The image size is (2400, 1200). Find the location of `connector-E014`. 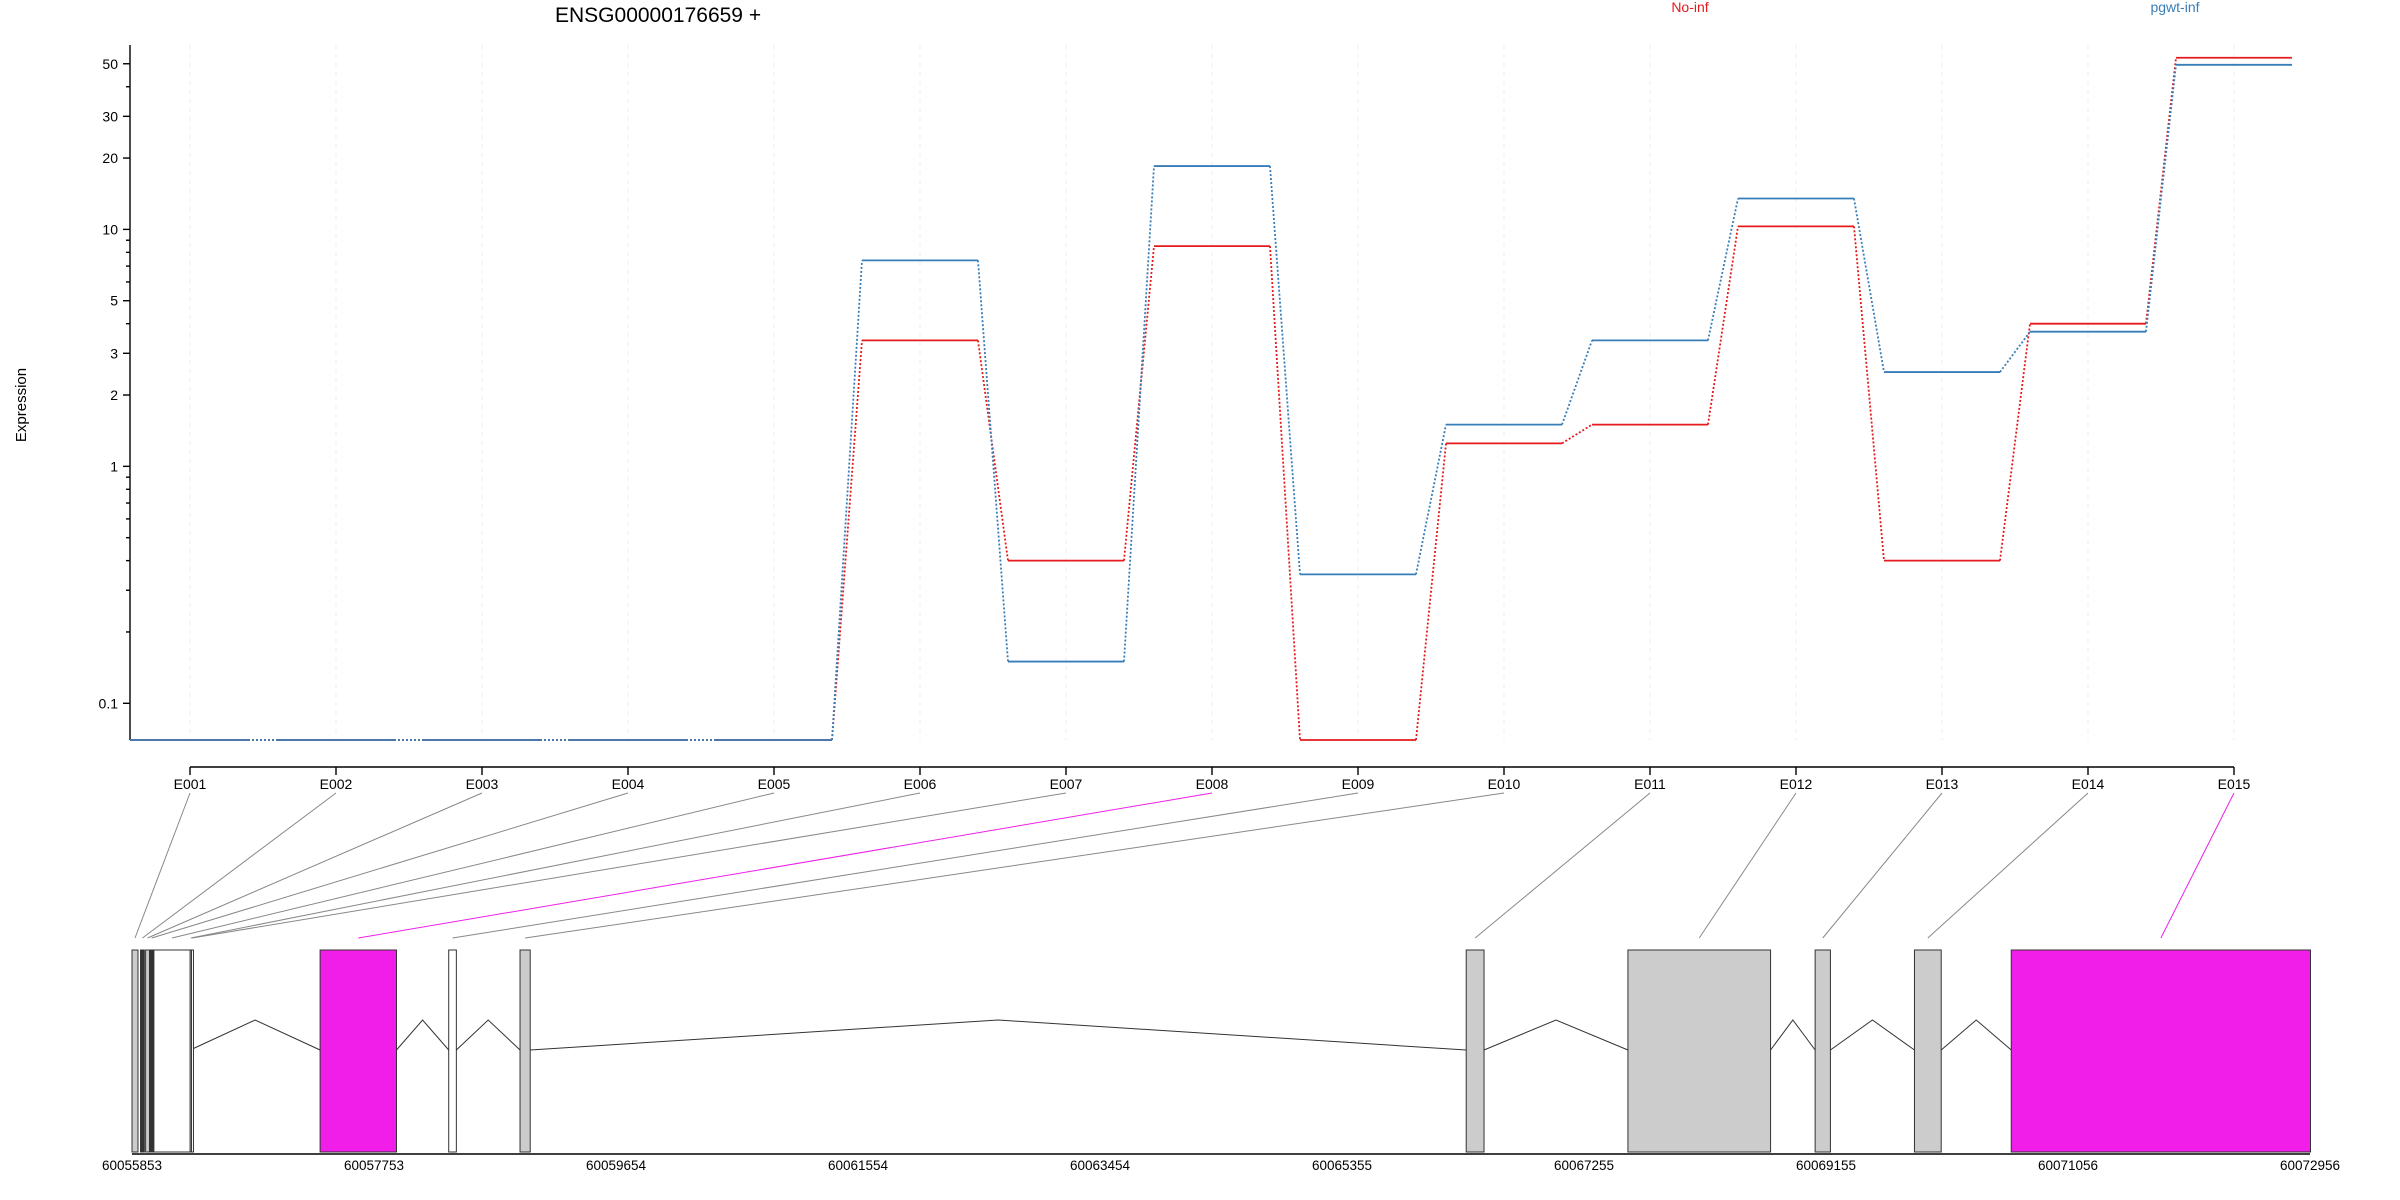

connector-E014 is located at coordinates (2008, 865).